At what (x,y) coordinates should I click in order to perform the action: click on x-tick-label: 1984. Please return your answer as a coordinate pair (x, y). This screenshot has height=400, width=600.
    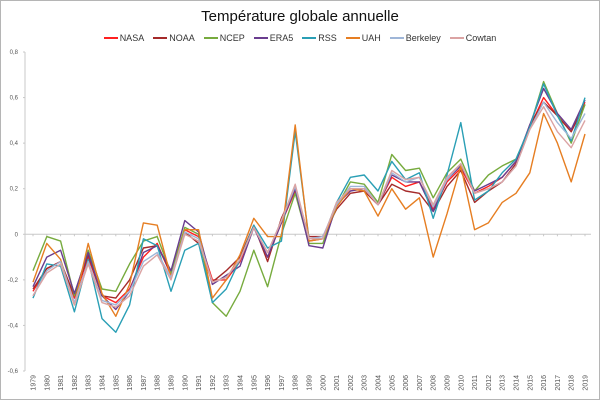
    Looking at the image, I should click on (103, 383).